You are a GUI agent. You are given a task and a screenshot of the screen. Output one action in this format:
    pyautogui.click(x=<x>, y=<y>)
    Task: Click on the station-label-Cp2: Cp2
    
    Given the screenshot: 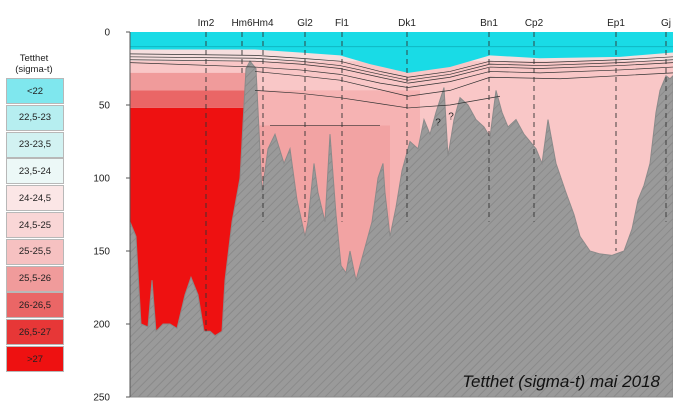 What is the action you would take?
    pyautogui.click(x=534, y=23)
    